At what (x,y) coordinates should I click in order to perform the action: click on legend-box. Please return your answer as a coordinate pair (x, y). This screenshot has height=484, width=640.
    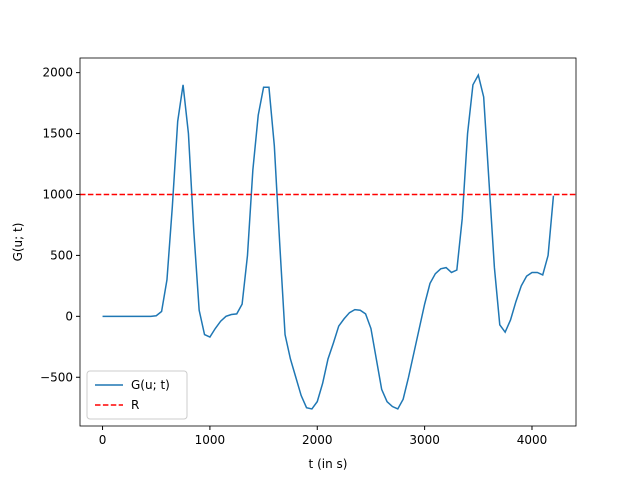
    Looking at the image, I should click on (137, 395).